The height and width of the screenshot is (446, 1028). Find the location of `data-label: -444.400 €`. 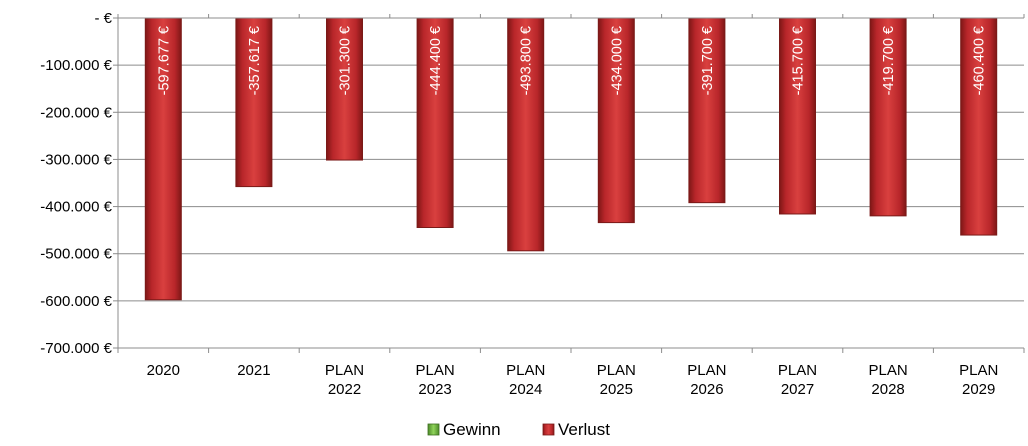

data-label: -444.400 € is located at coordinates (436, 60).